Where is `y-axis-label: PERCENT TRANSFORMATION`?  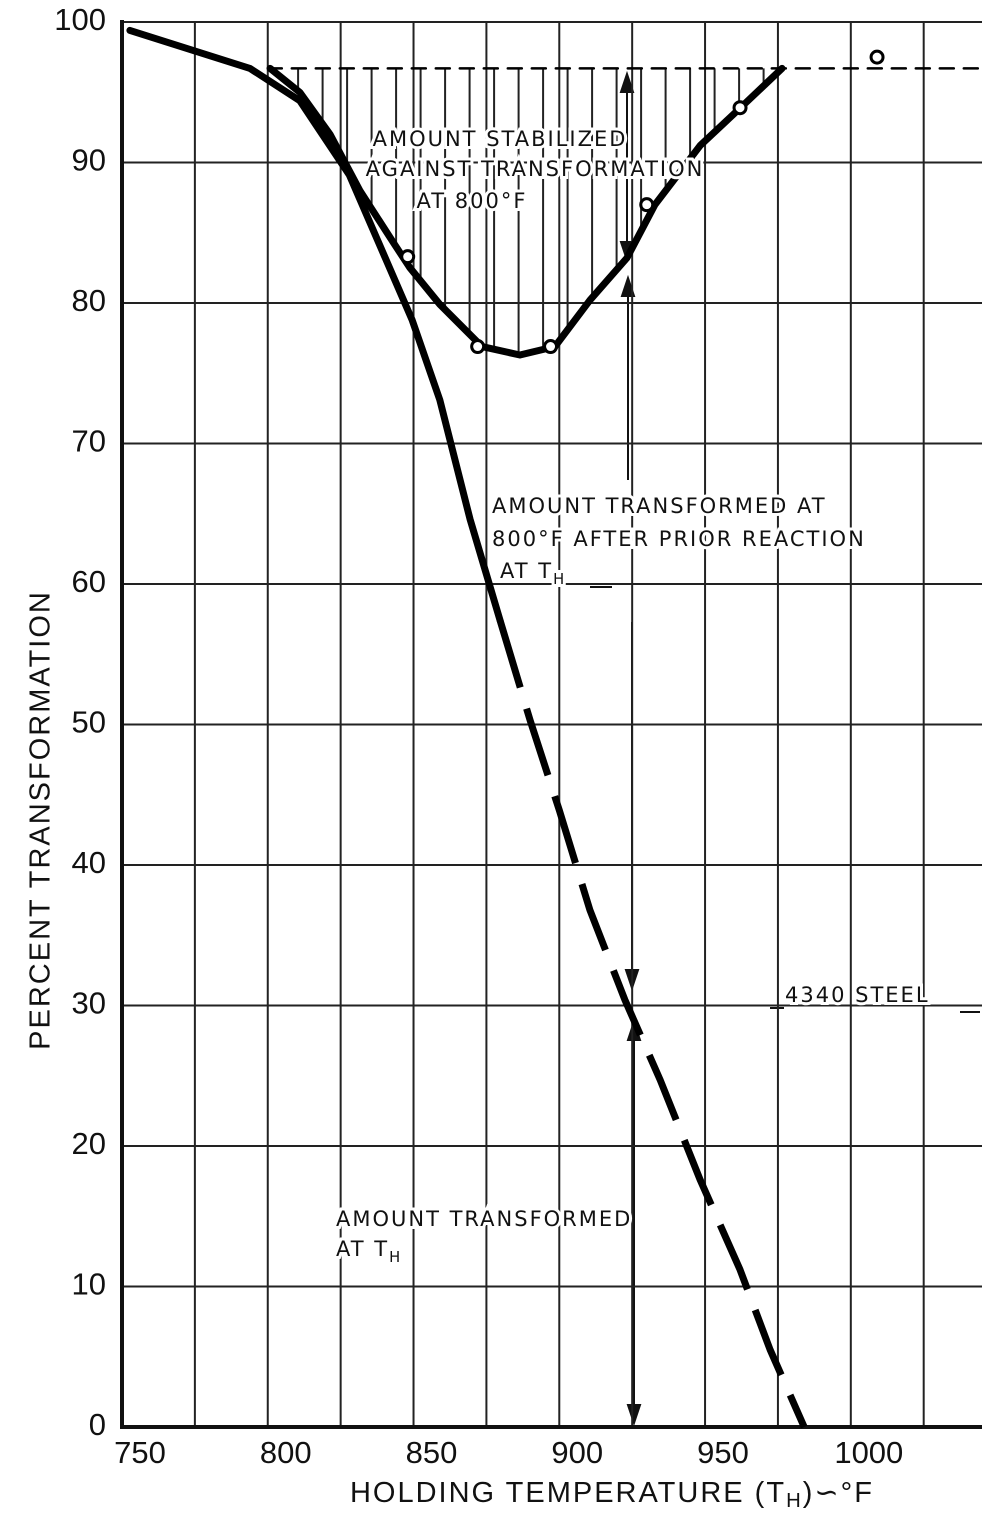 y-axis-label: PERCENT TRANSFORMATION is located at coordinates (41, 820).